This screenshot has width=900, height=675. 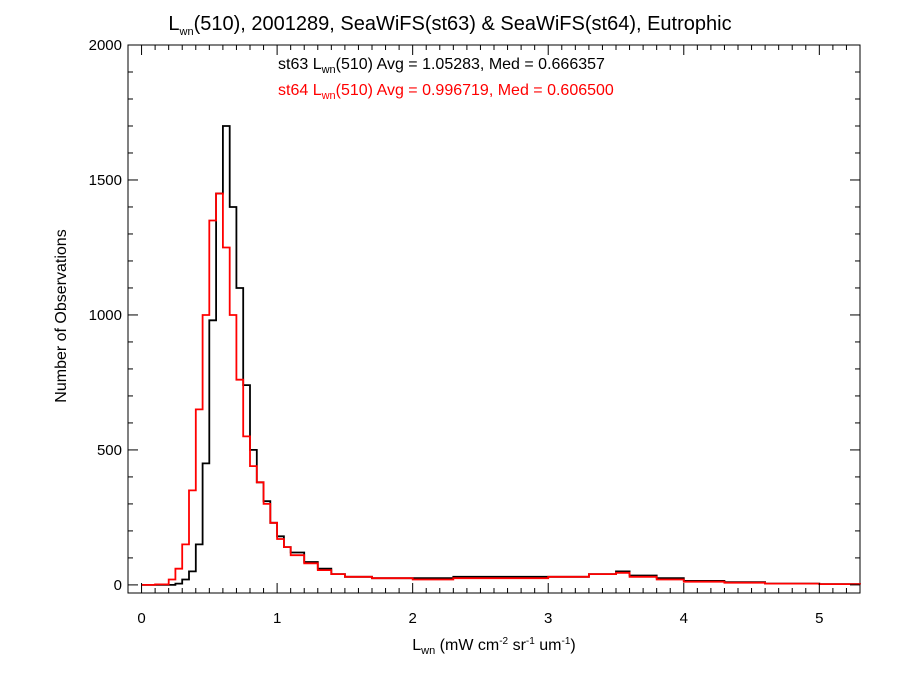 I want to click on y-axis-label: Number of Observations, so click(x=61, y=315).